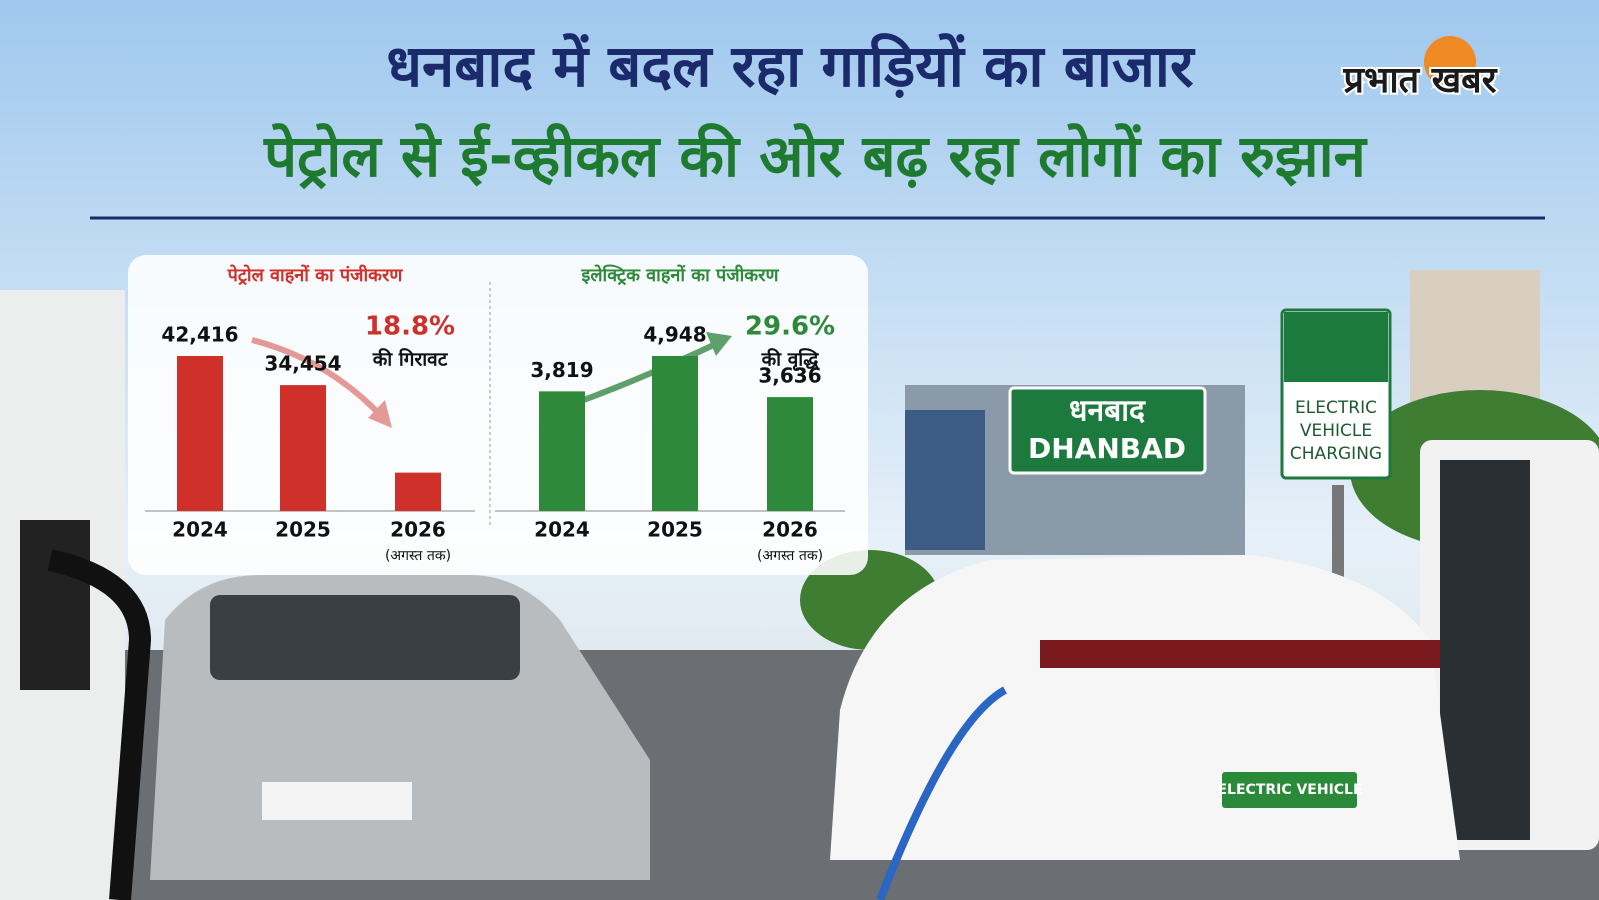 The image size is (1599, 900). I want to click on value-label: 42,416, so click(199, 335).